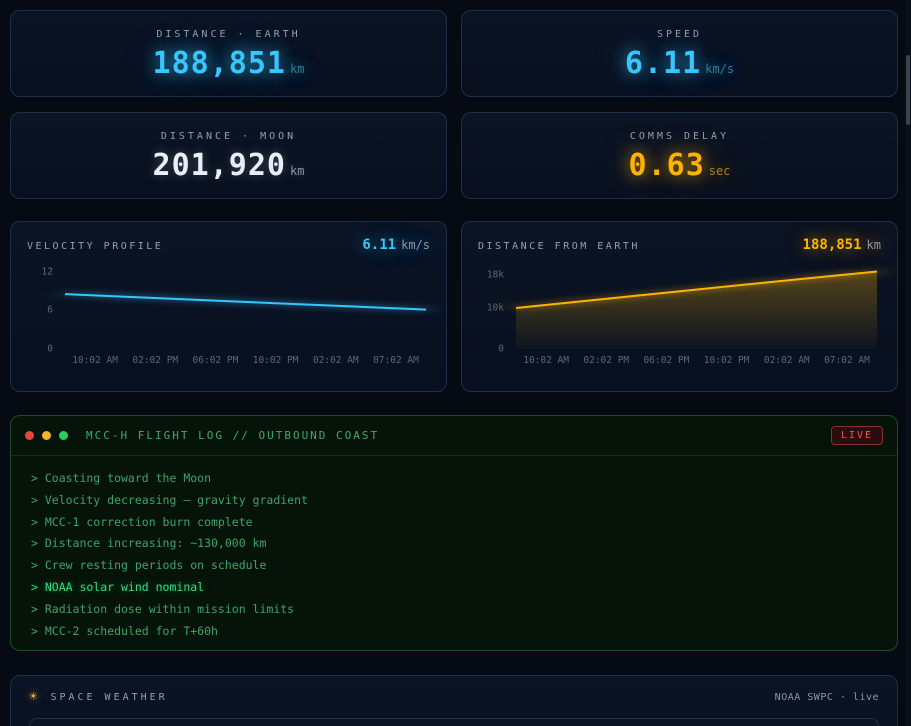 The image size is (911, 726). I want to click on velocity-line-chart, so click(245, 309).